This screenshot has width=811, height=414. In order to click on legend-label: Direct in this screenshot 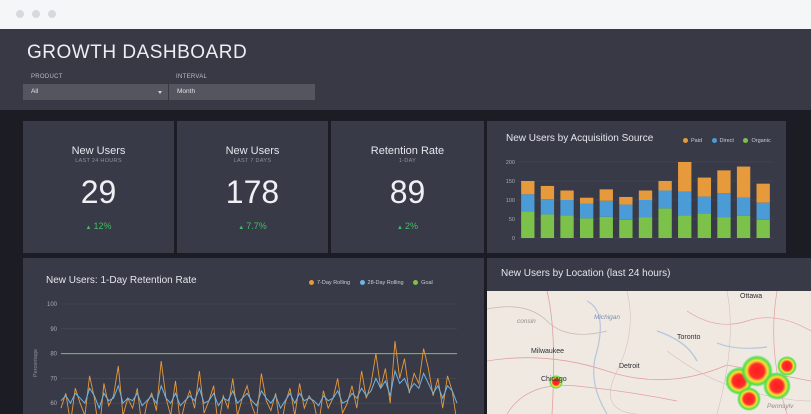, I will do `click(726, 141)`.